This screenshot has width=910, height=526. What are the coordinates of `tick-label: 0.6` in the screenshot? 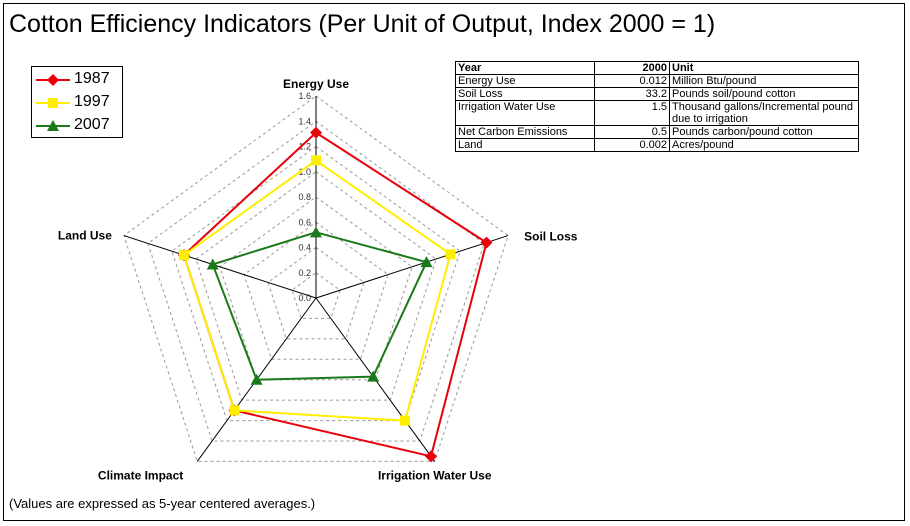 It's located at (304, 222).